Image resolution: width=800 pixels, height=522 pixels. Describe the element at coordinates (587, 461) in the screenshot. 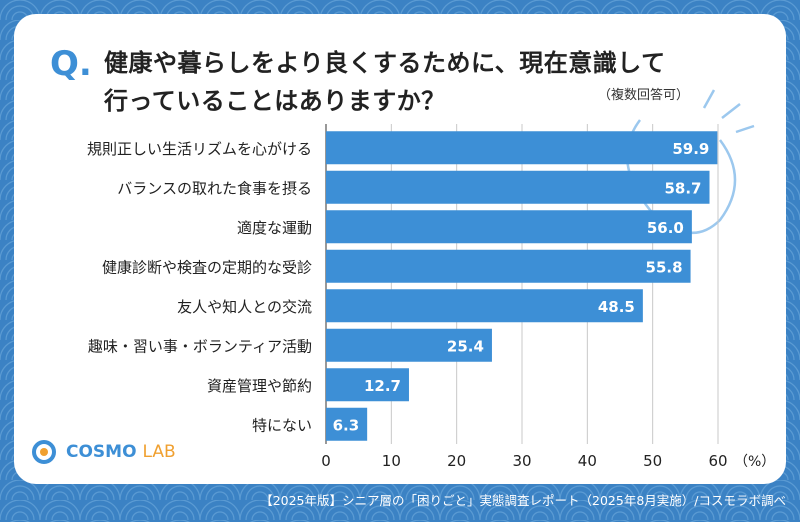

I see `x-tick-label: 40` at that location.